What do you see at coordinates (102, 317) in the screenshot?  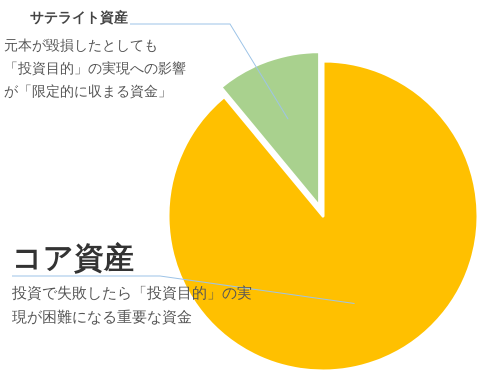 I see `text: 現が困難になる重要な資金` at bounding box center [102, 317].